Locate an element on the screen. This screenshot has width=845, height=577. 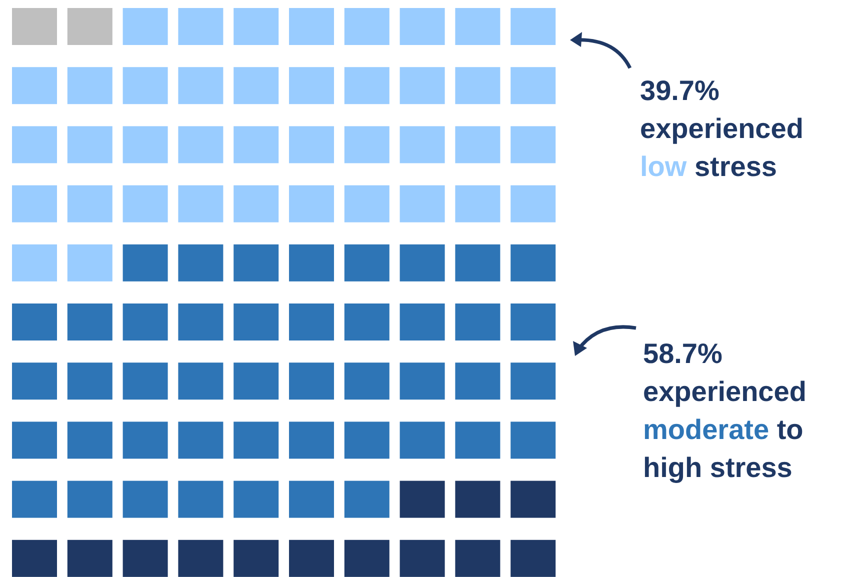
category-label: low is located at coordinates (663, 166).